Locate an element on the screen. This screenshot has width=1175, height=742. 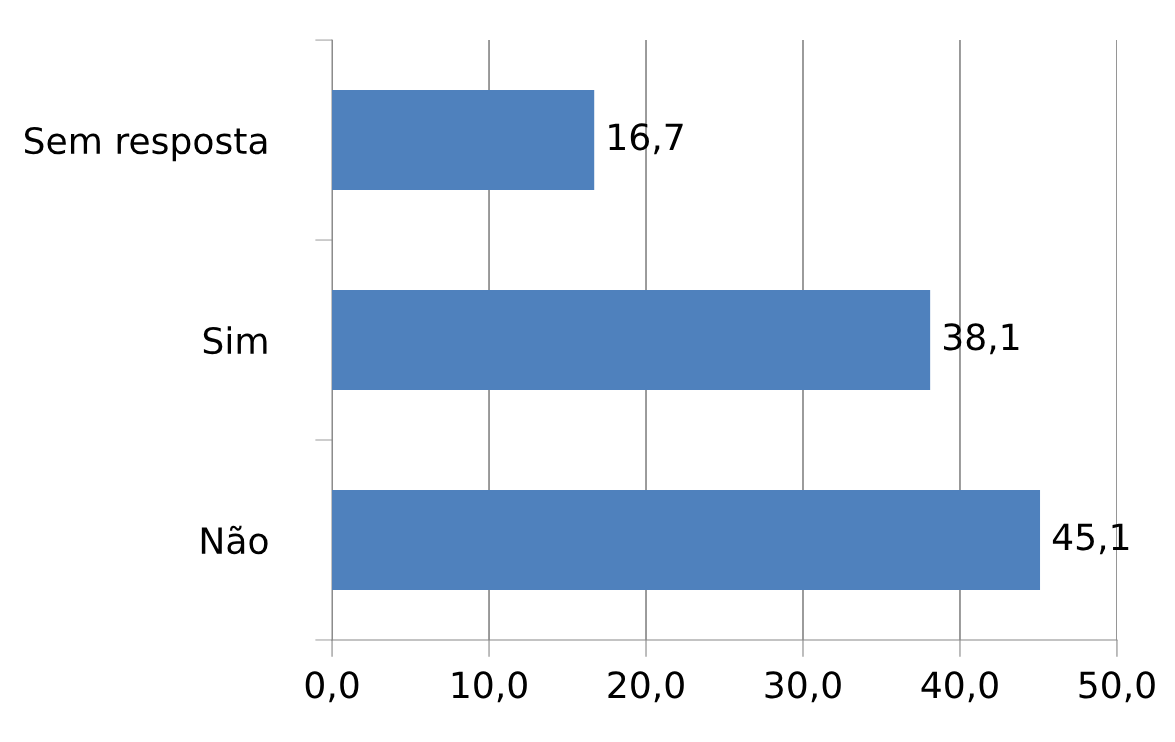
x-tick-label: 10,0 is located at coordinates (489, 687).